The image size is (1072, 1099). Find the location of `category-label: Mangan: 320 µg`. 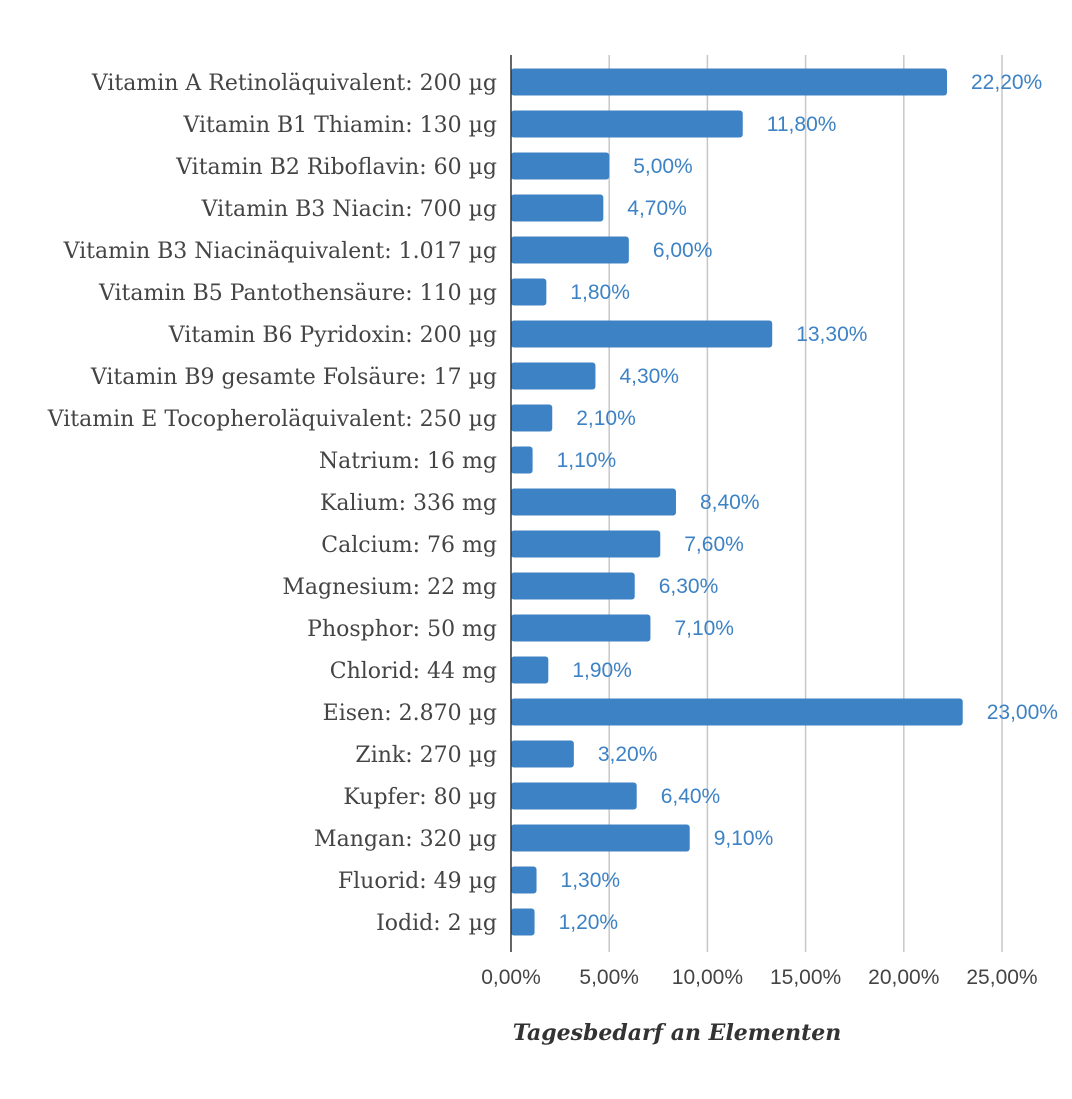

category-label: Mangan: 320 µg is located at coordinates (405, 839).